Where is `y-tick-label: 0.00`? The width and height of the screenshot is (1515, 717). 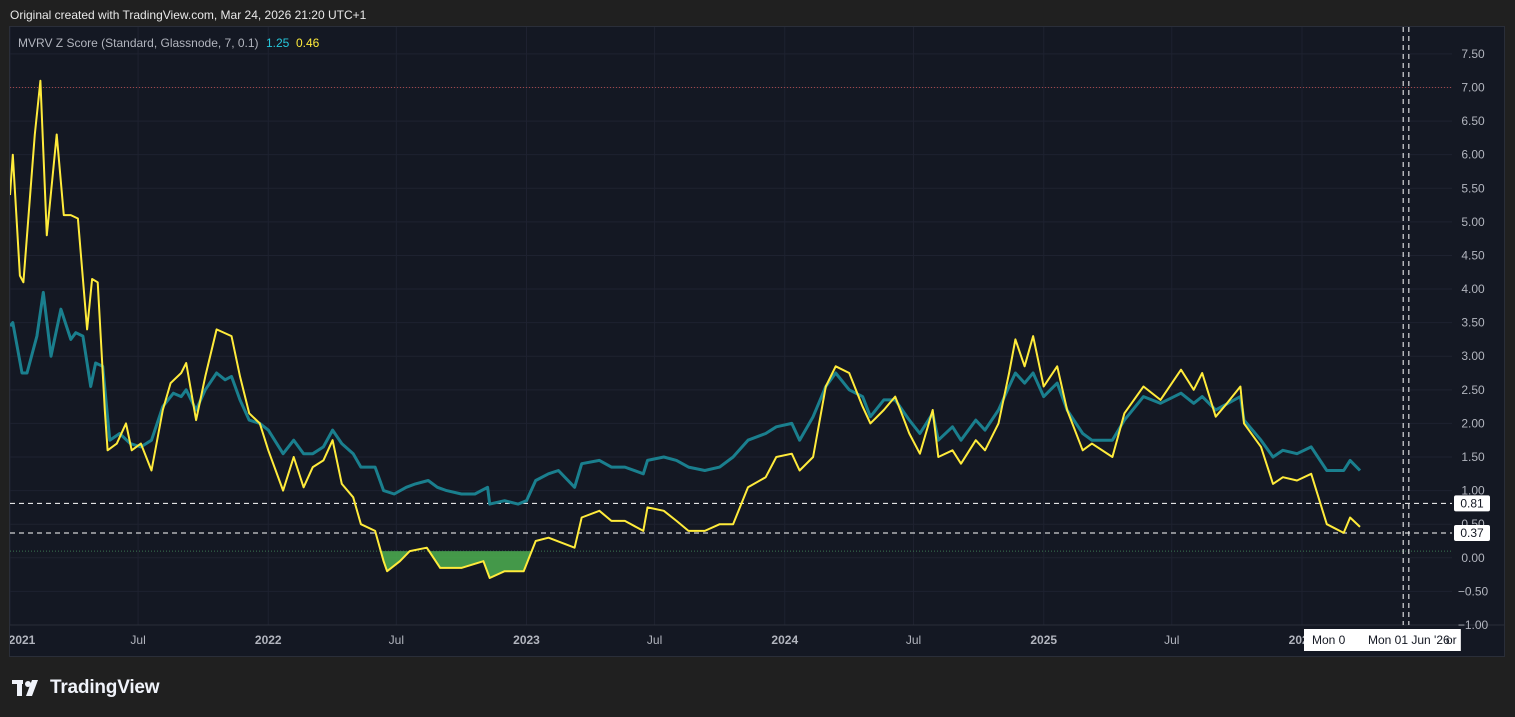
y-tick-label: 0.00 is located at coordinates (1473, 558).